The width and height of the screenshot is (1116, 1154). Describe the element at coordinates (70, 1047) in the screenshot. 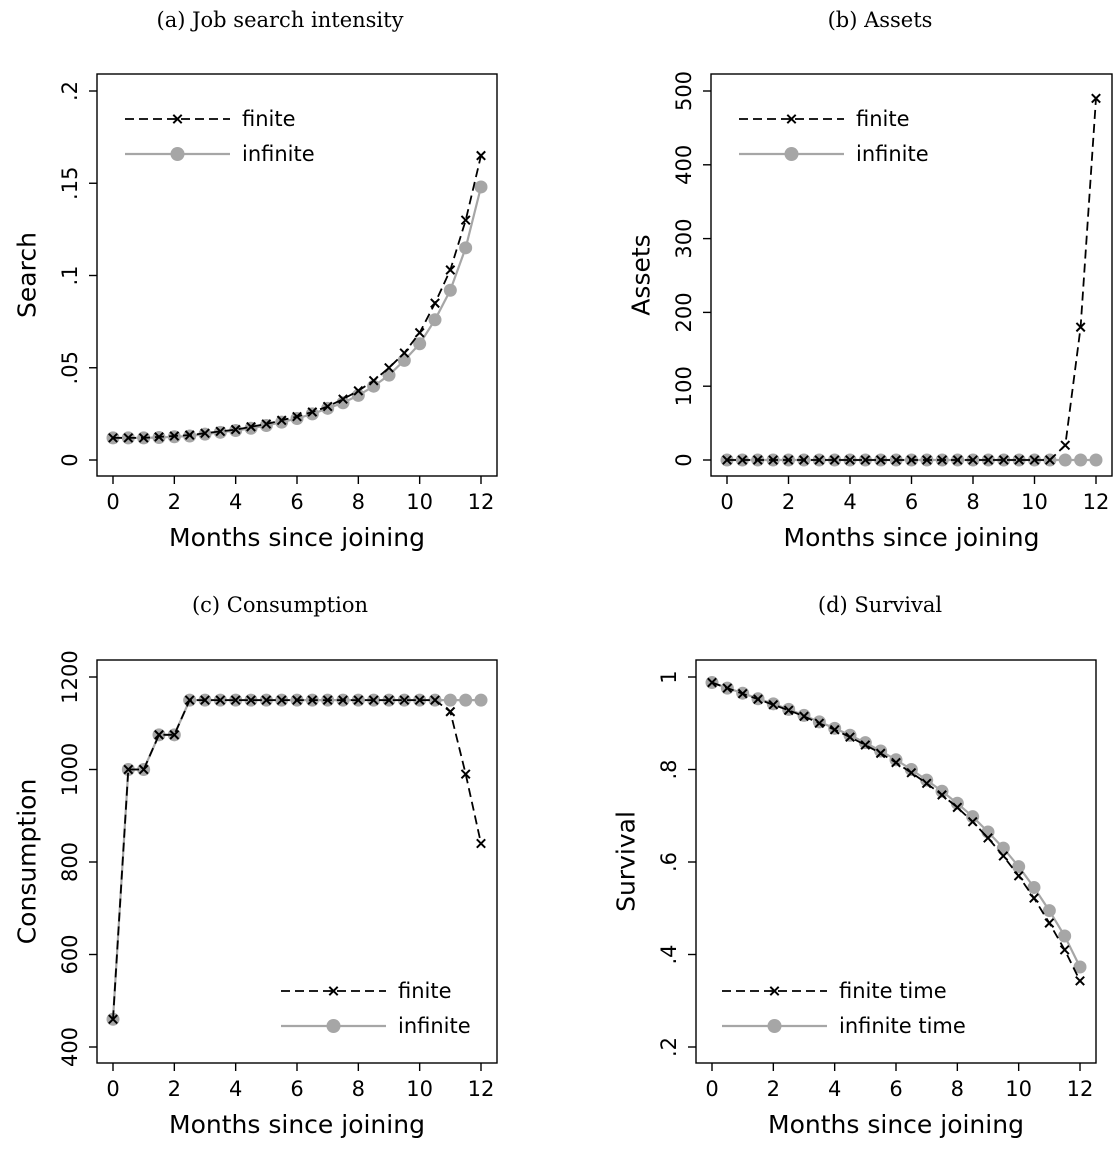

I see `y-tick-label: 400` at that location.